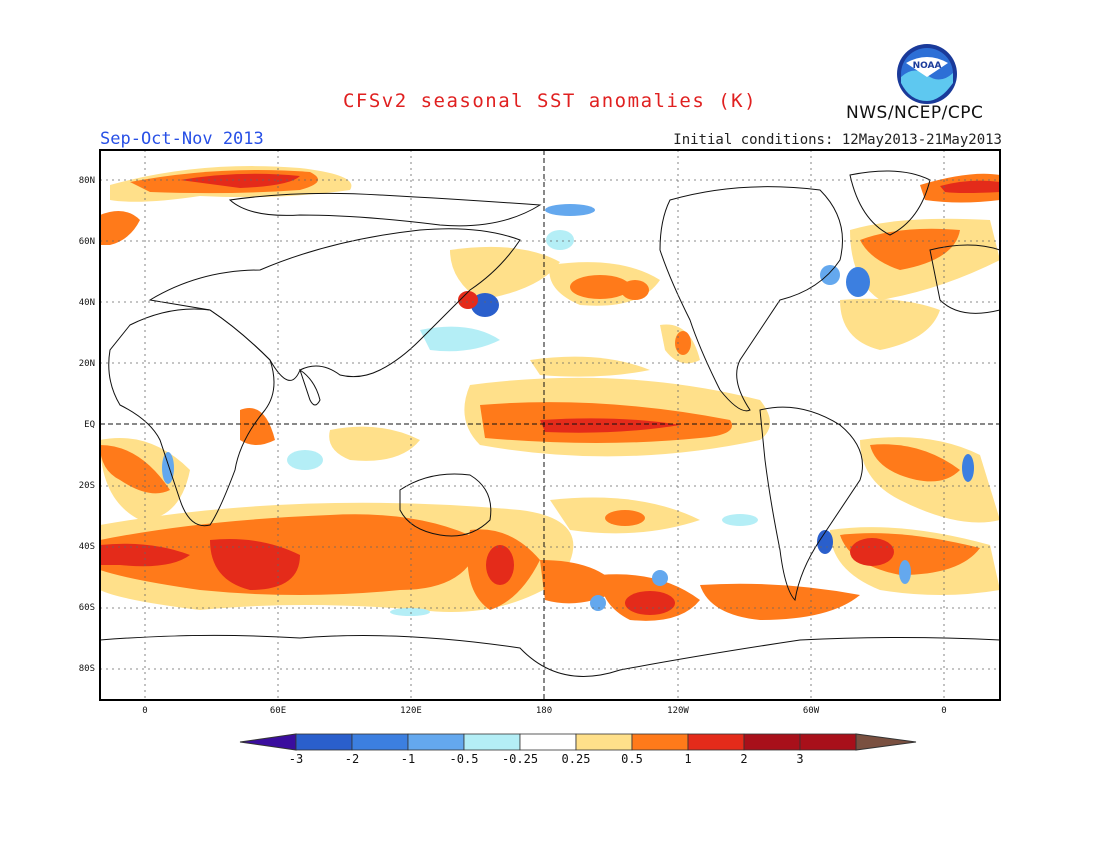  I want to click on colorbar-label: 0.5, so click(632, 759).